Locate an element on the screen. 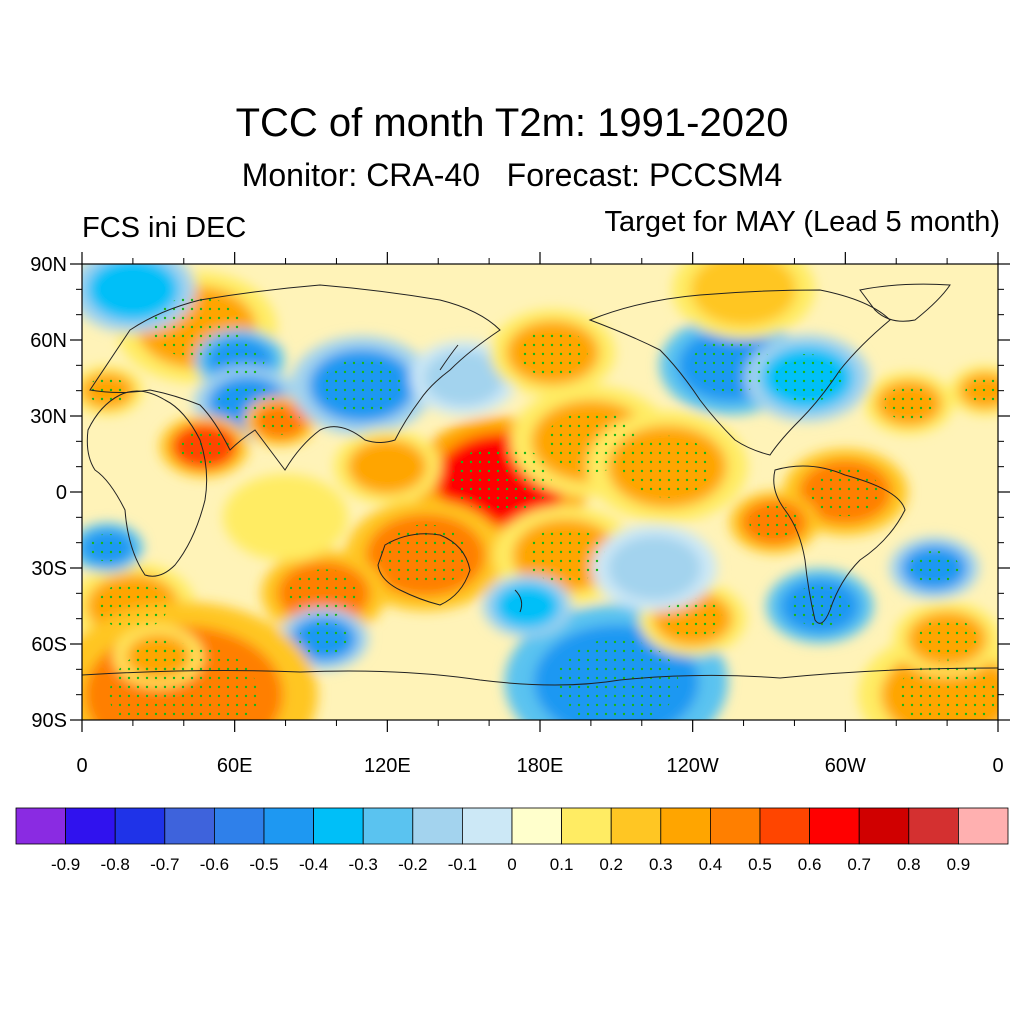  colorbar-label: -0.7 is located at coordinates (164, 864).